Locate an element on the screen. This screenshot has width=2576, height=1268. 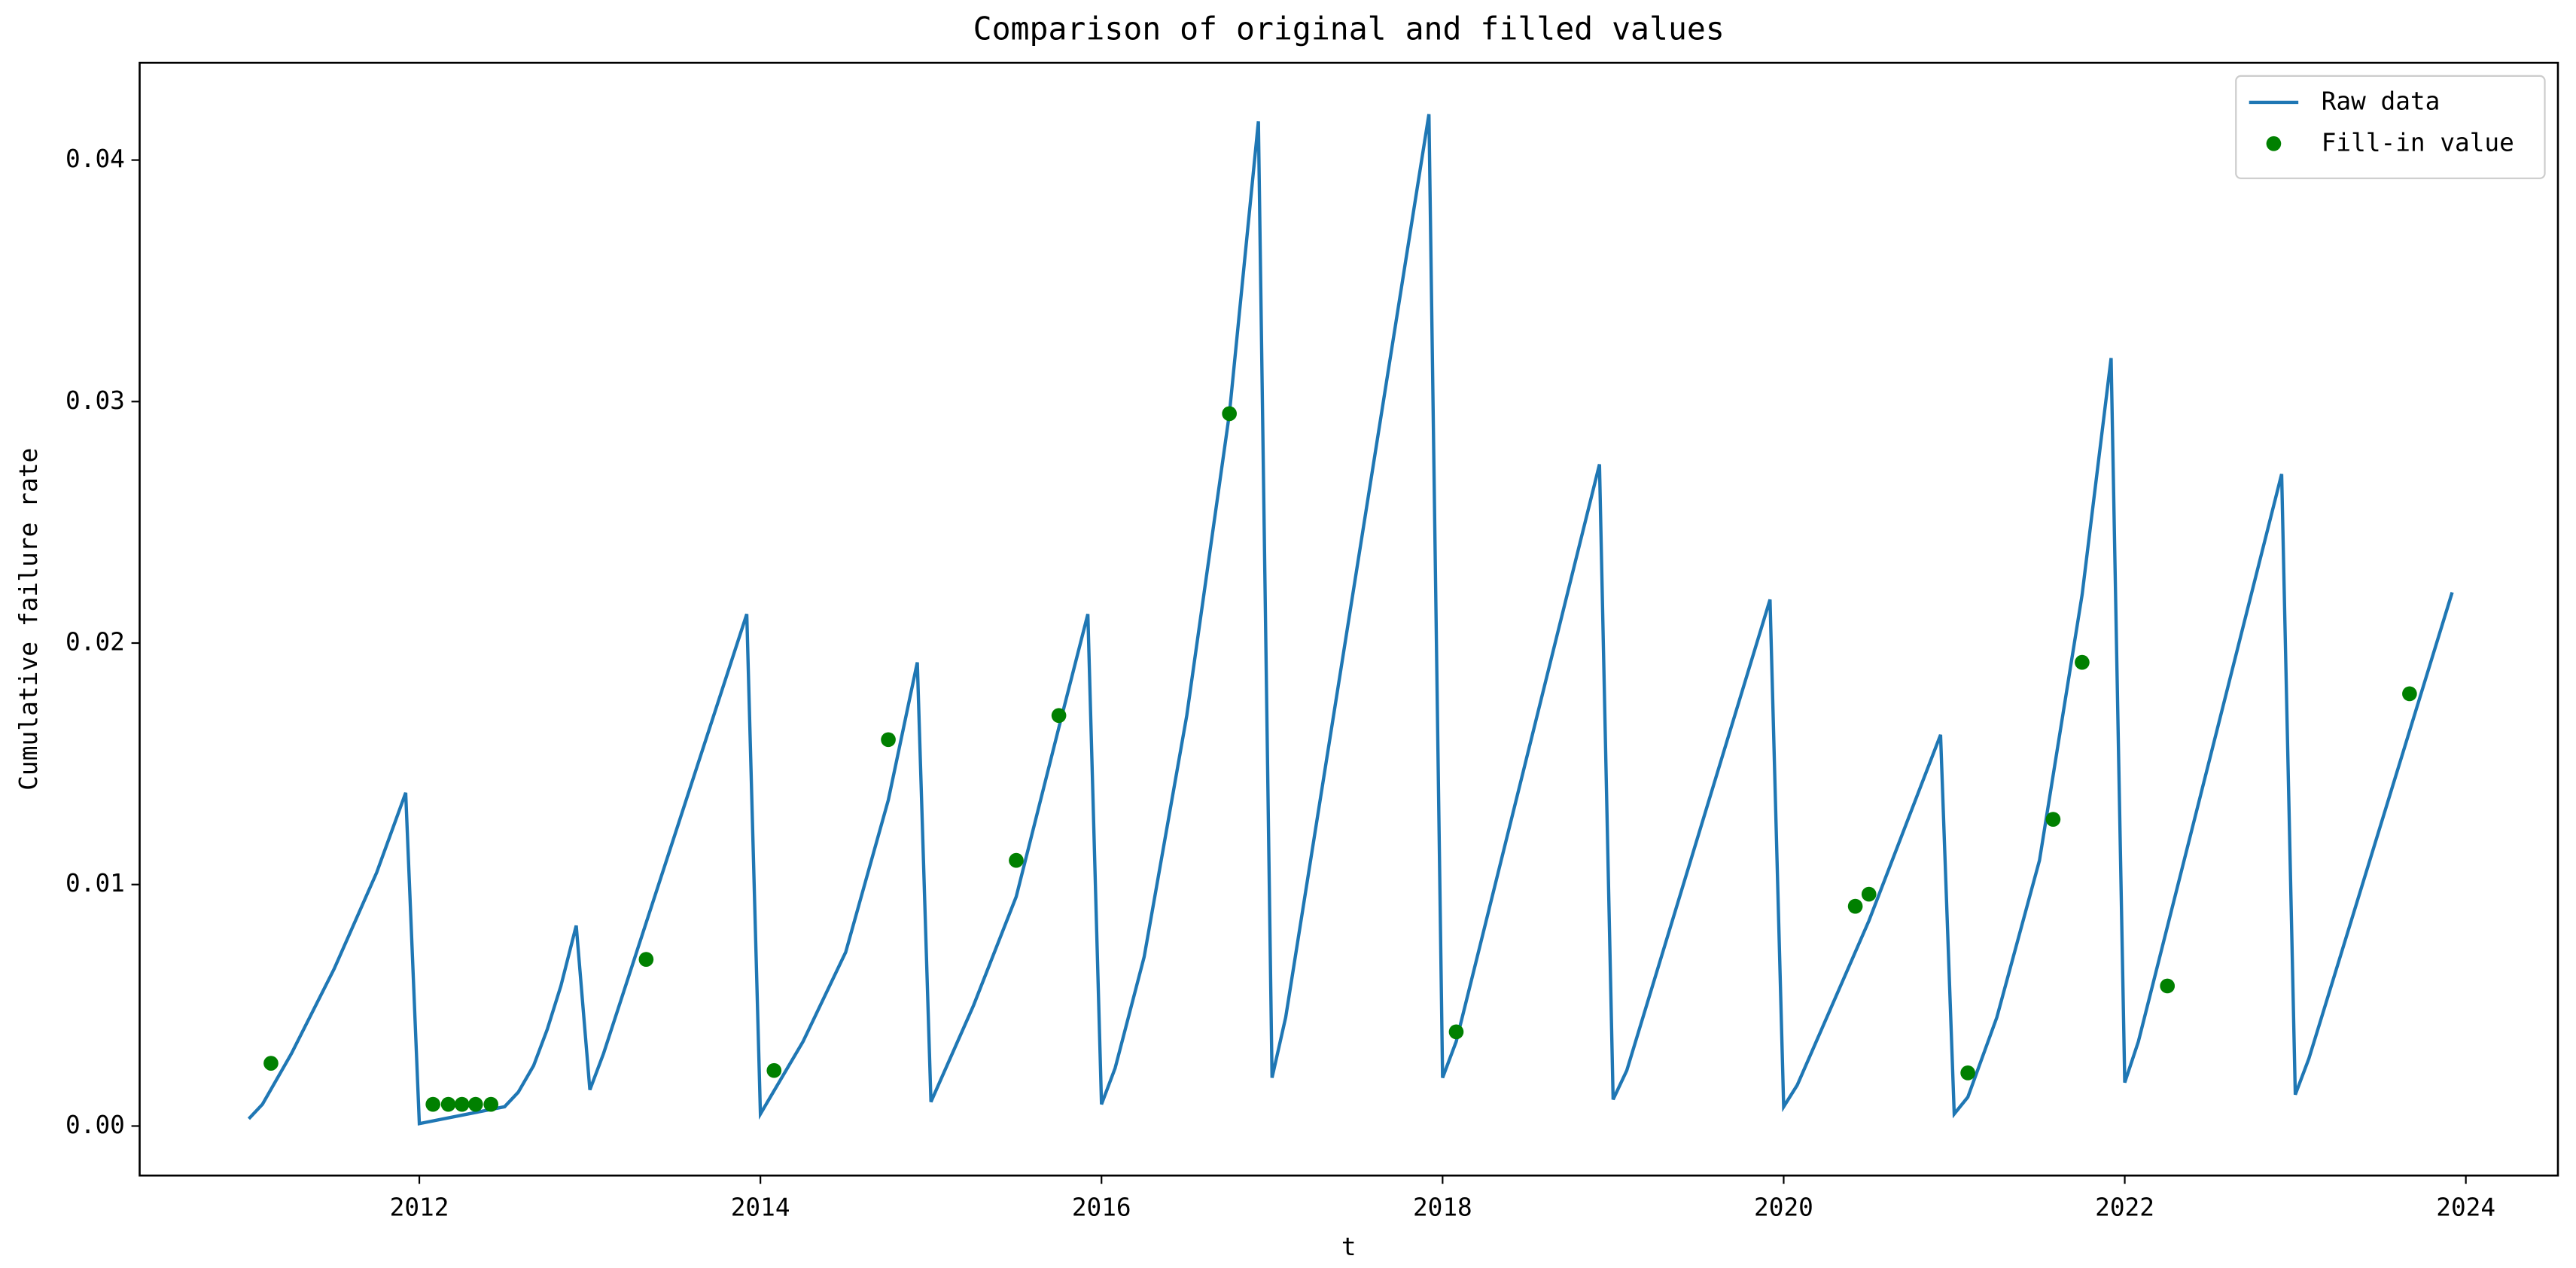
x-tick-label: 2020 is located at coordinates (1783, 1207).